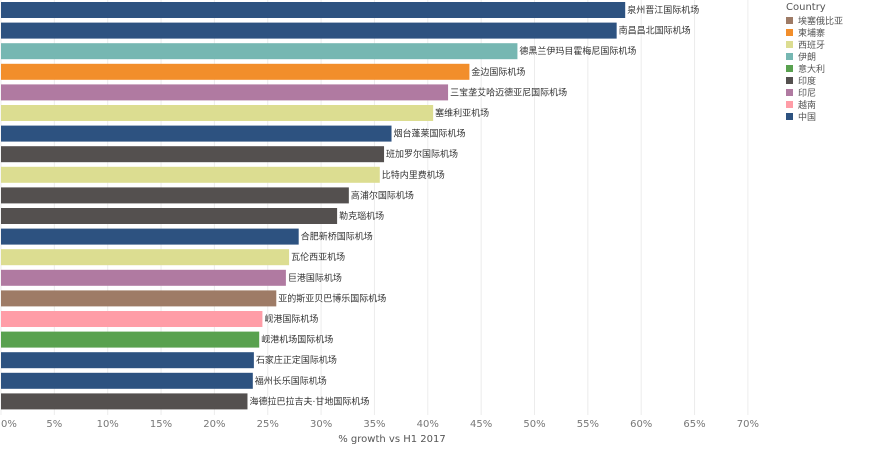  What do you see at coordinates (827, 116) in the screenshot?
I see `legend-item: 中国` at bounding box center [827, 116].